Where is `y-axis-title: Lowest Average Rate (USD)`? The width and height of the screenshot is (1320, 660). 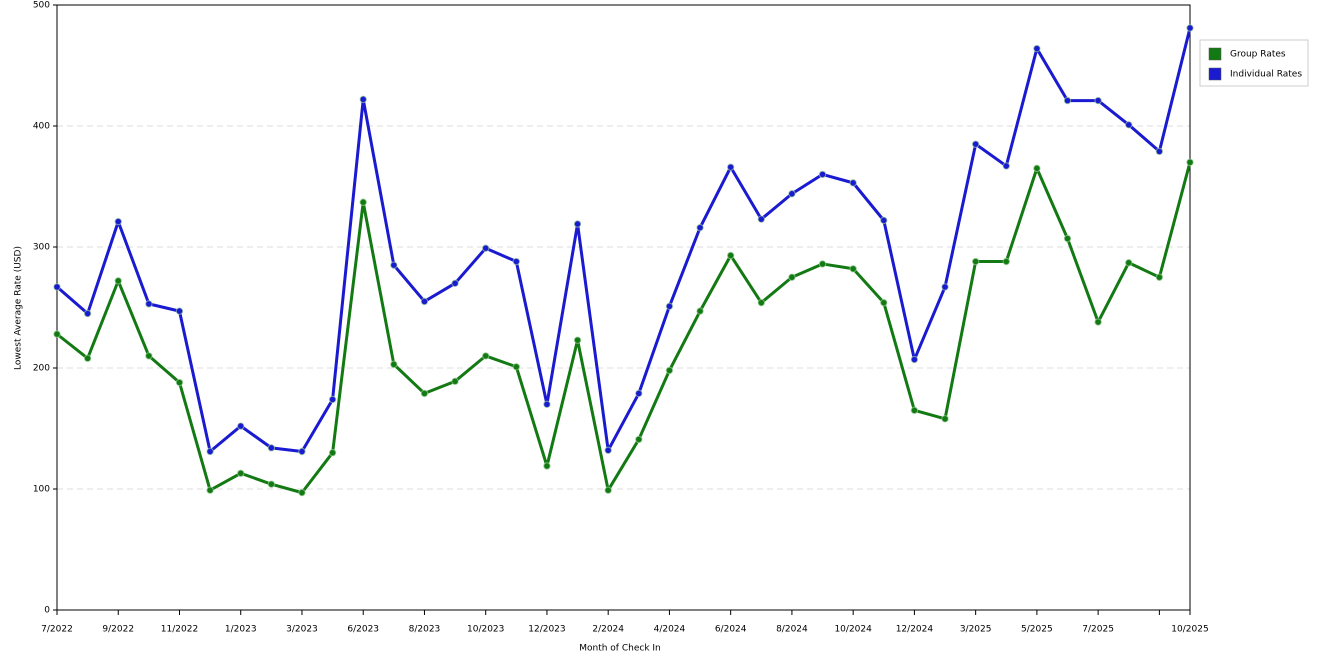
y-axis-title: Lowest Average Rate (USD) is located at coordinates (19, 308).